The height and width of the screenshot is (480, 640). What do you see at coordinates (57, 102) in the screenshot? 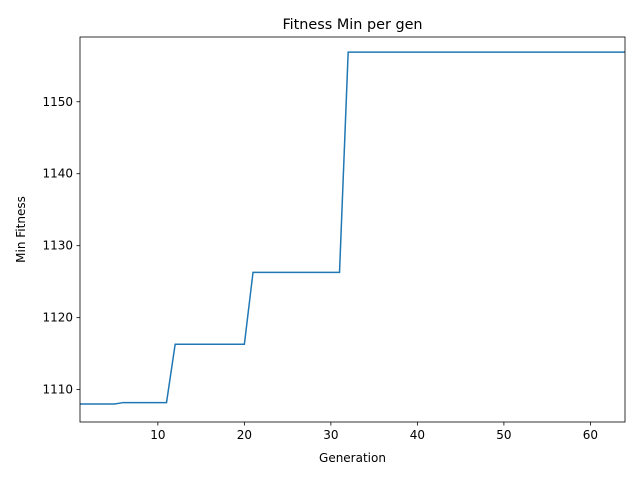
I see `y-tick-label: 1150` at bounding box center [57, 102].